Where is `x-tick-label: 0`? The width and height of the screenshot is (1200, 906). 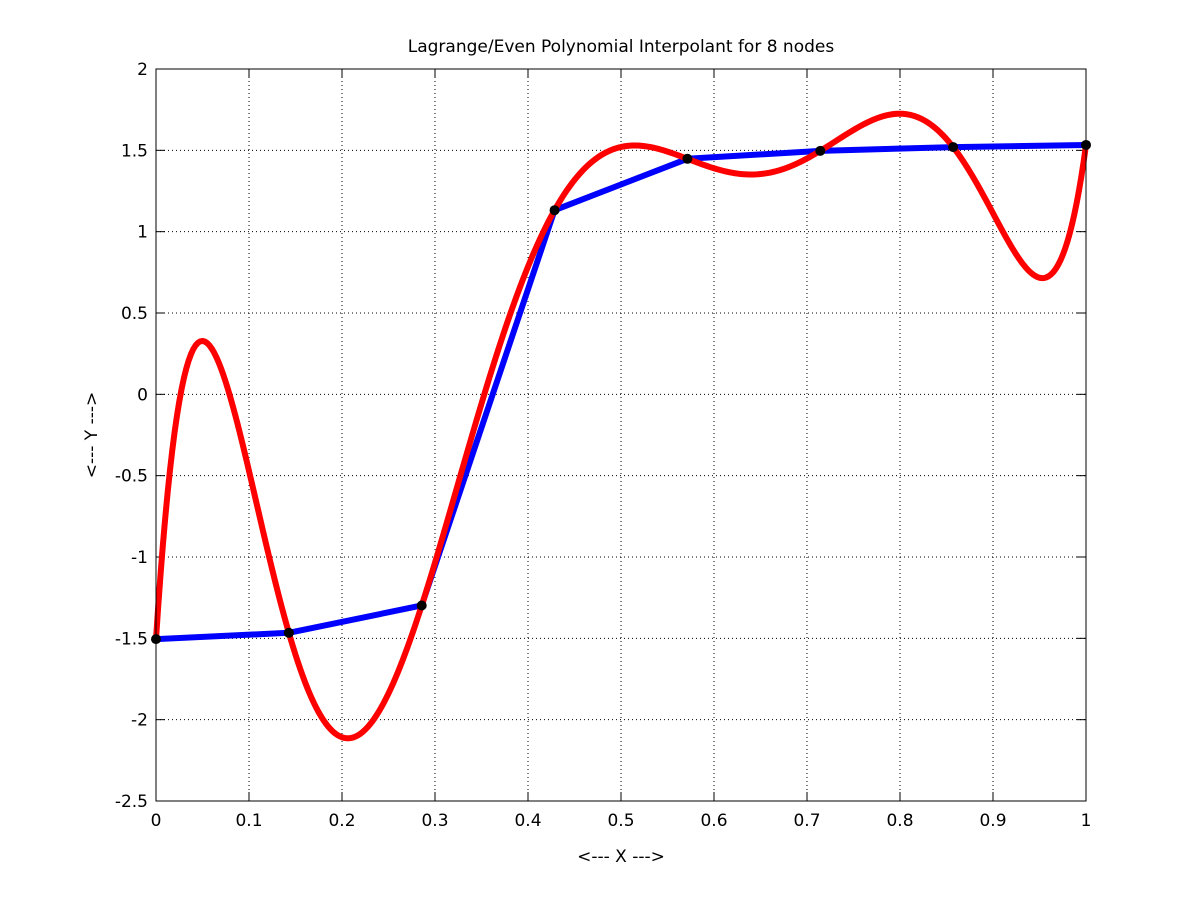 x-tick-label: 0 is located at coordinates (156, 821).